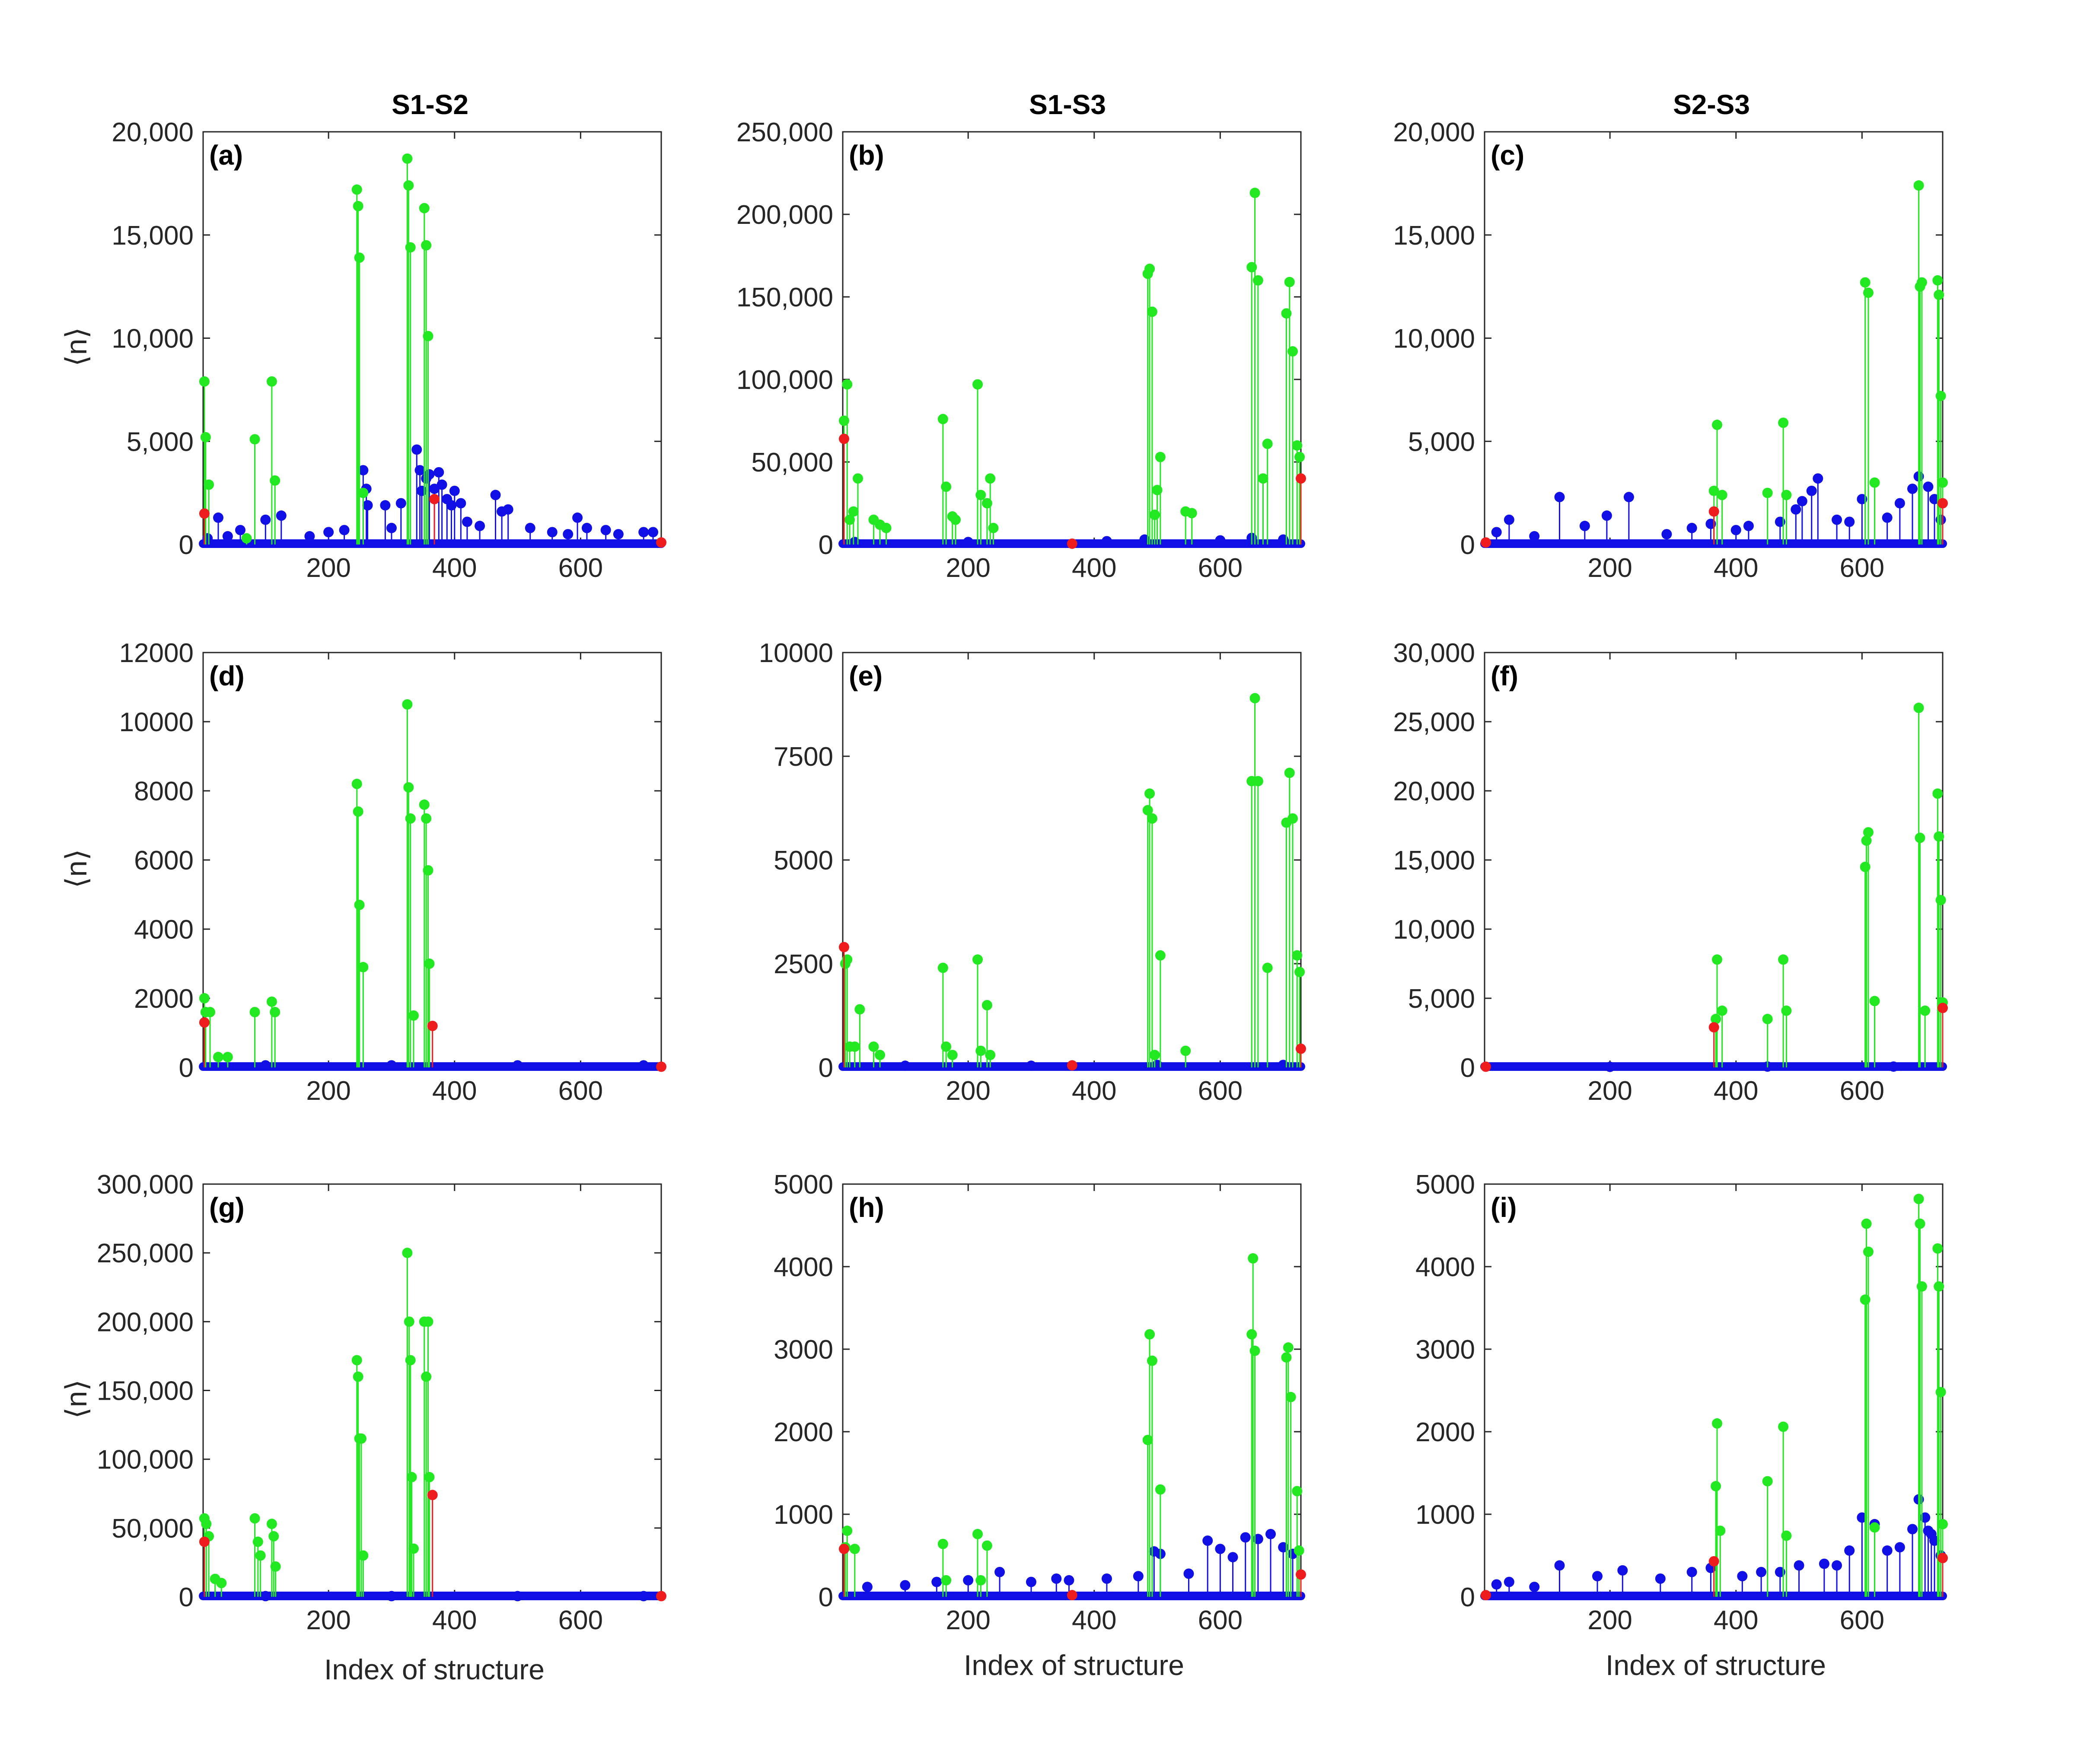  I want to click on panel-label: (d), so click(227, 675).